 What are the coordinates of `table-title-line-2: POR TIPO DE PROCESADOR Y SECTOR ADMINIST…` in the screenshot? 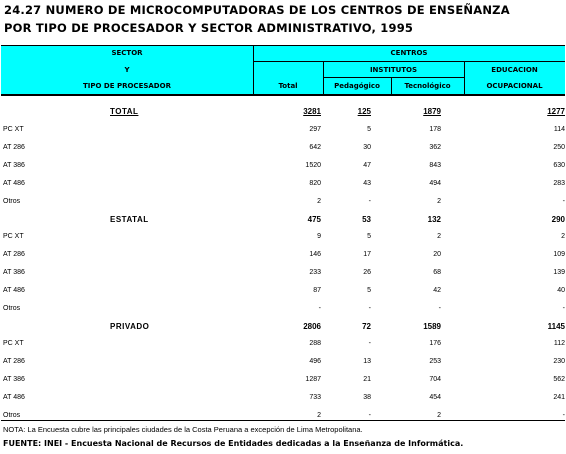 It's located at (209, 28).